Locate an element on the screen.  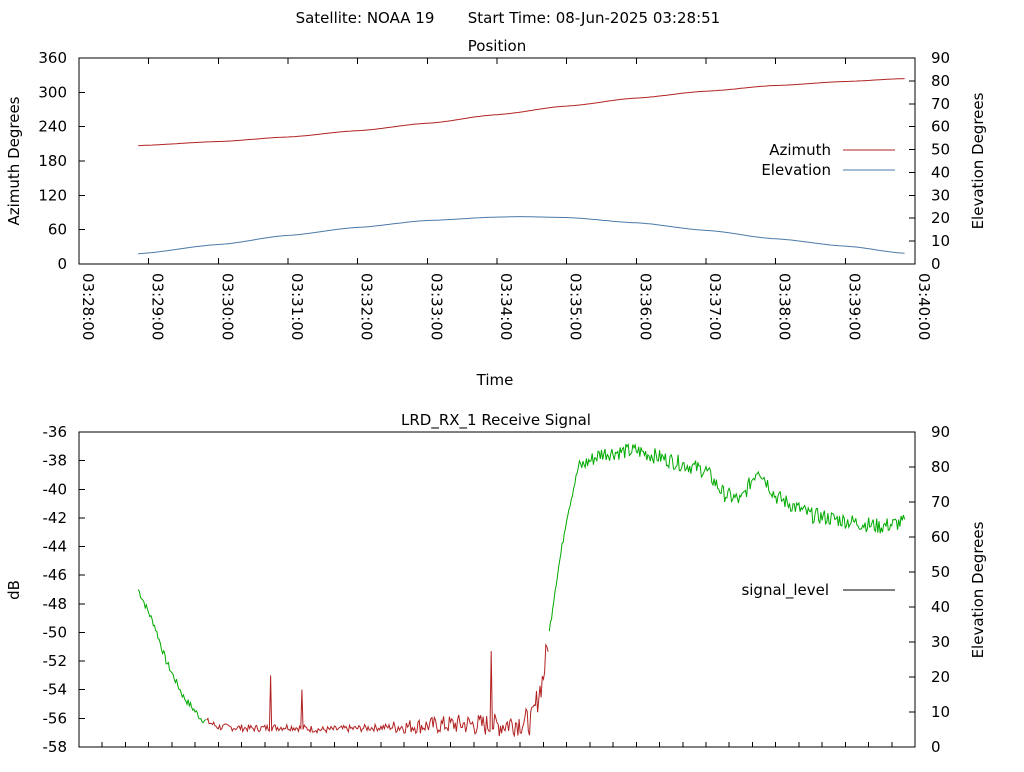
header-satellite: Satellite: NOAA 19 is located at coordinates (365, 18).